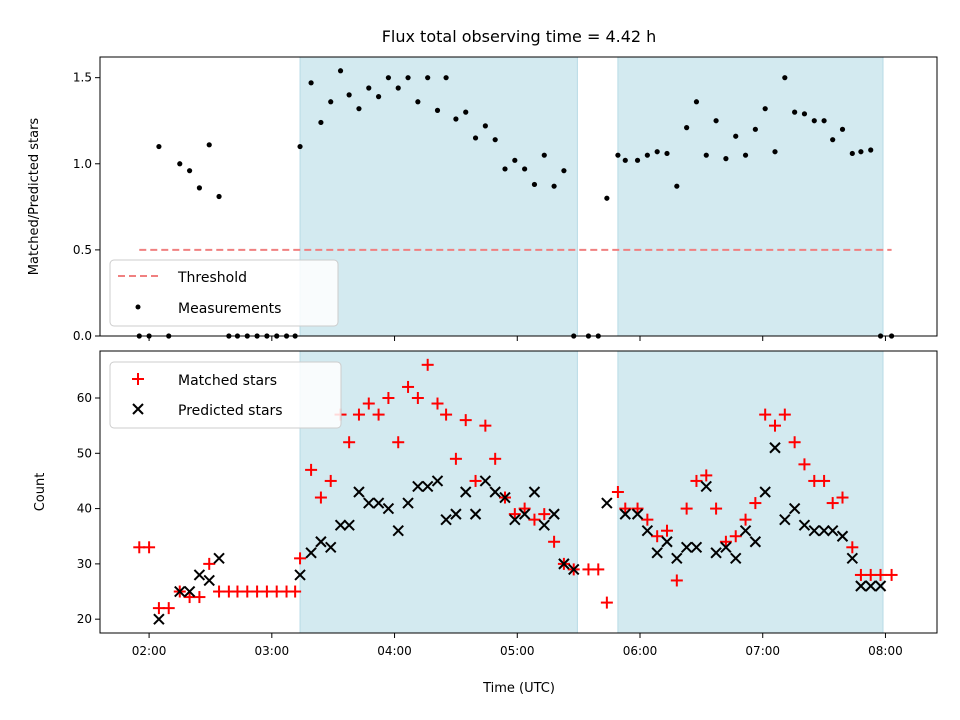 This screenshot has width=960, height=720. What do you see at coordinates (224, 293) in the screenshot?
I see `top-legend: Threshold Measurements` at bounding box center [224, 293].